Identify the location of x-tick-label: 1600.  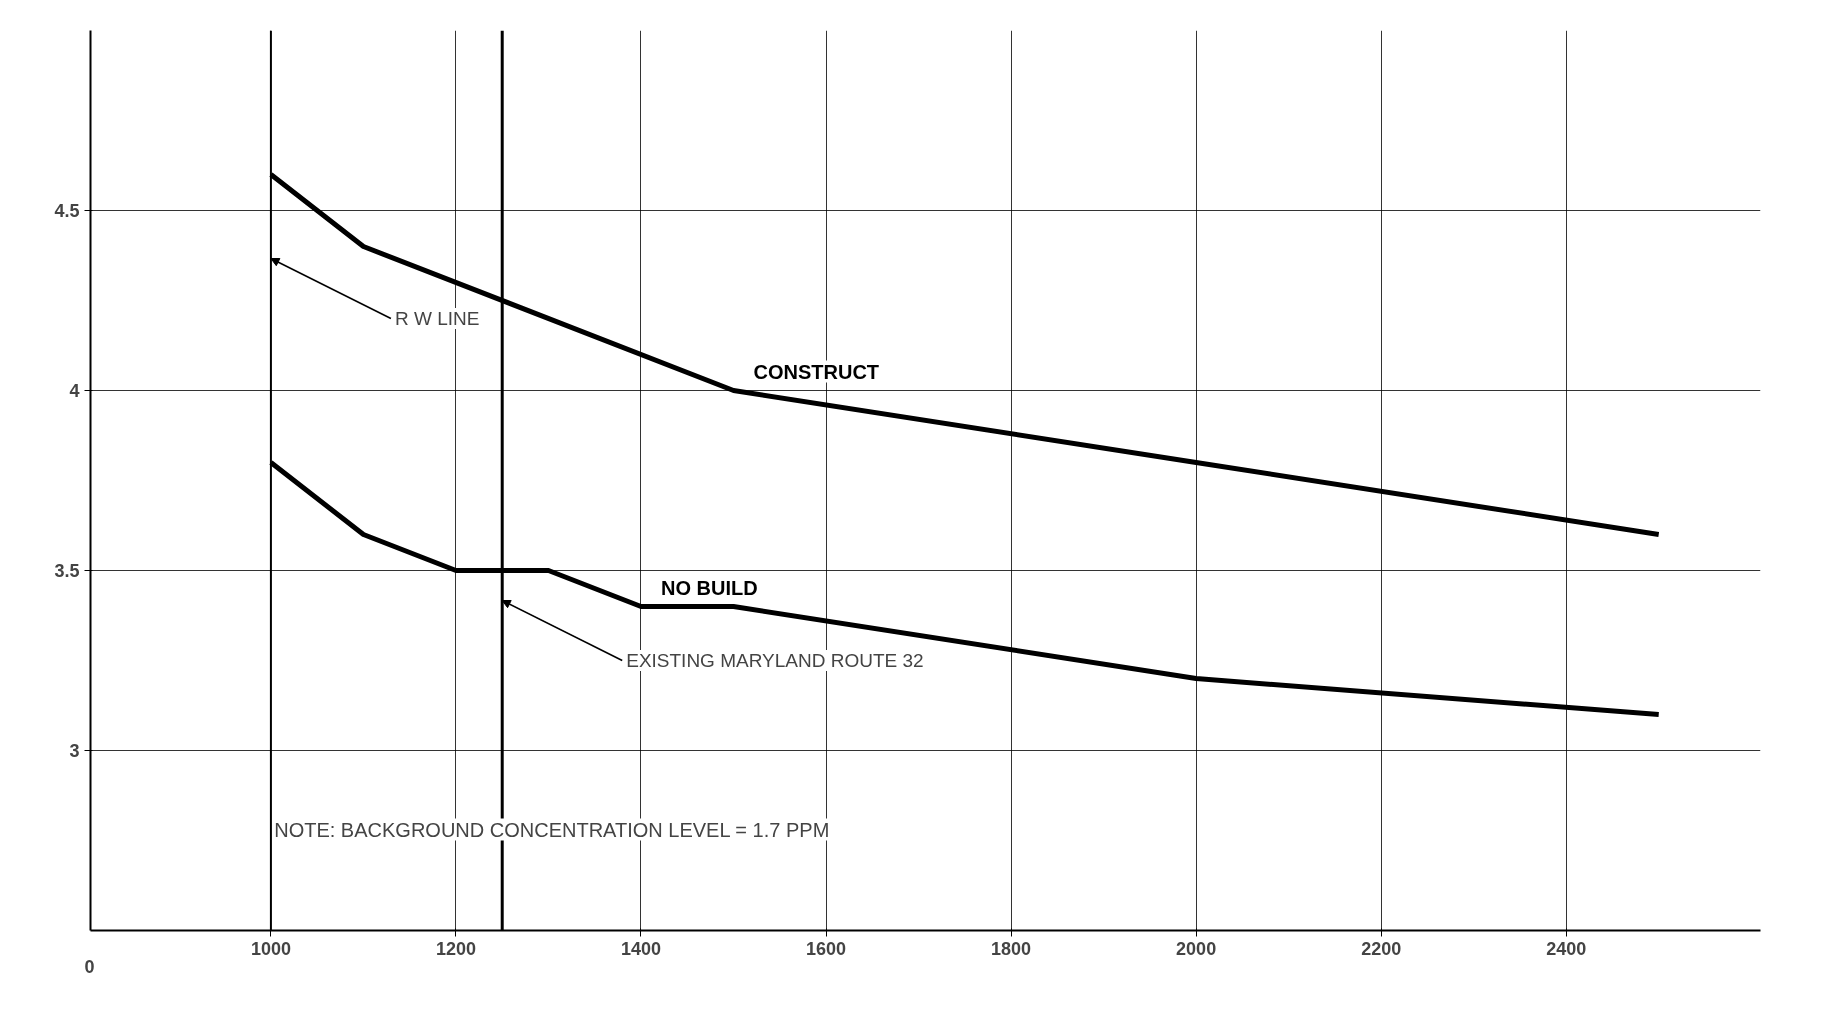
(826, 948).